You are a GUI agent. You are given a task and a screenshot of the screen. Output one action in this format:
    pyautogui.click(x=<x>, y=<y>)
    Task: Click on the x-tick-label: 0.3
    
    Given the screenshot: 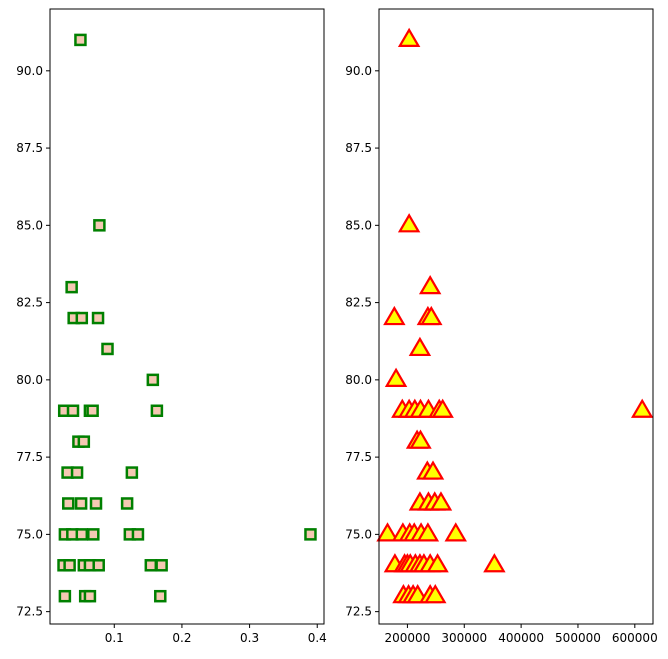 What is the action you would take?
    pyautogui.click(x=249, y=638)
    